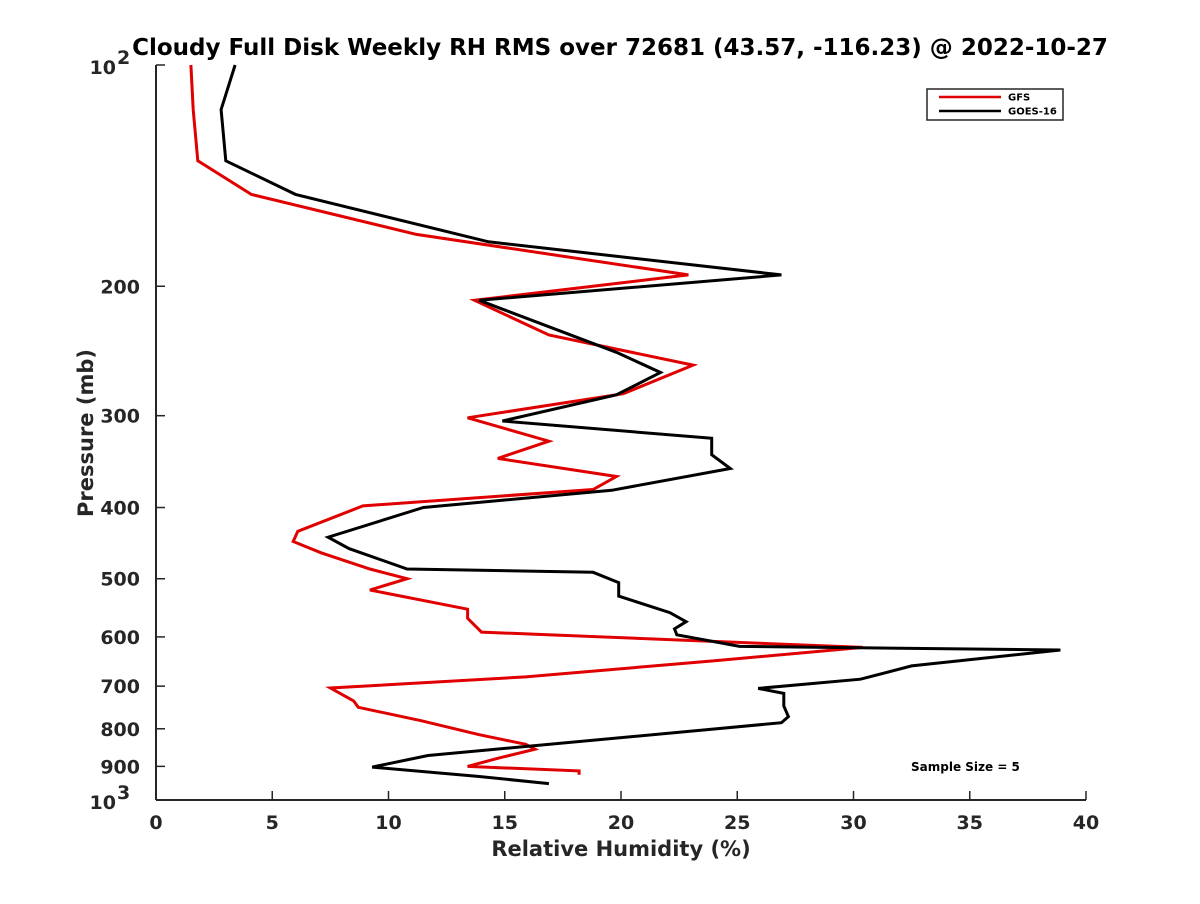 This screenshot has width=1200, height=904. I want to click on y-tick-label: 700, so click(120, 687).